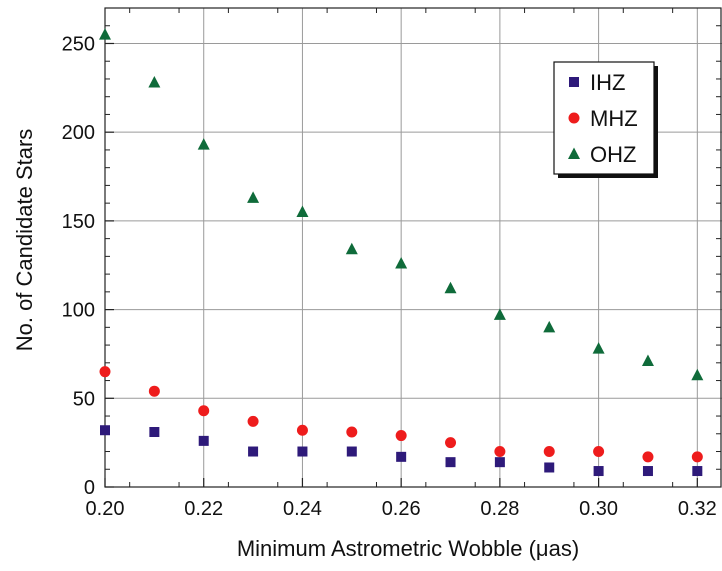 This screenshot has width=722, height=571. I want to click on y-axis-label: No. of Candidate Stars, so click(24, 240).